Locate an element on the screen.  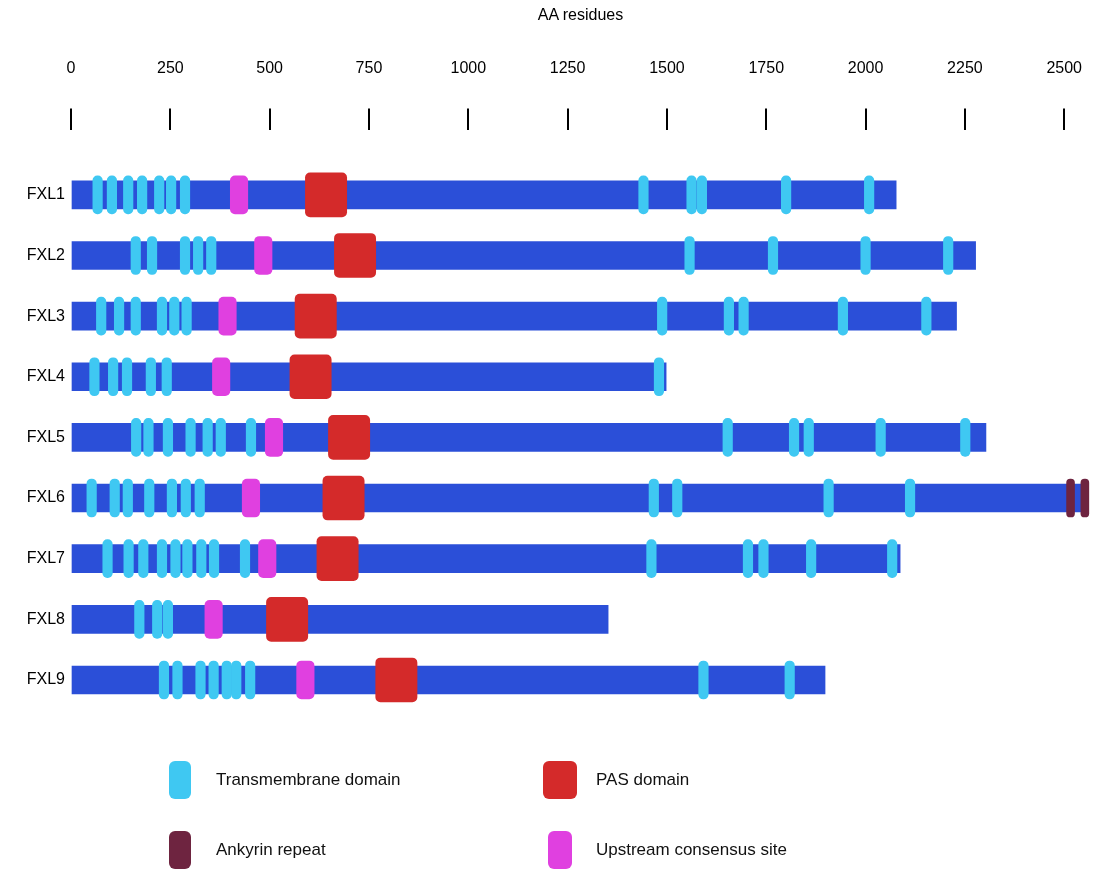
y-tick-label: FXL4 is located at coordinates (46, 376).